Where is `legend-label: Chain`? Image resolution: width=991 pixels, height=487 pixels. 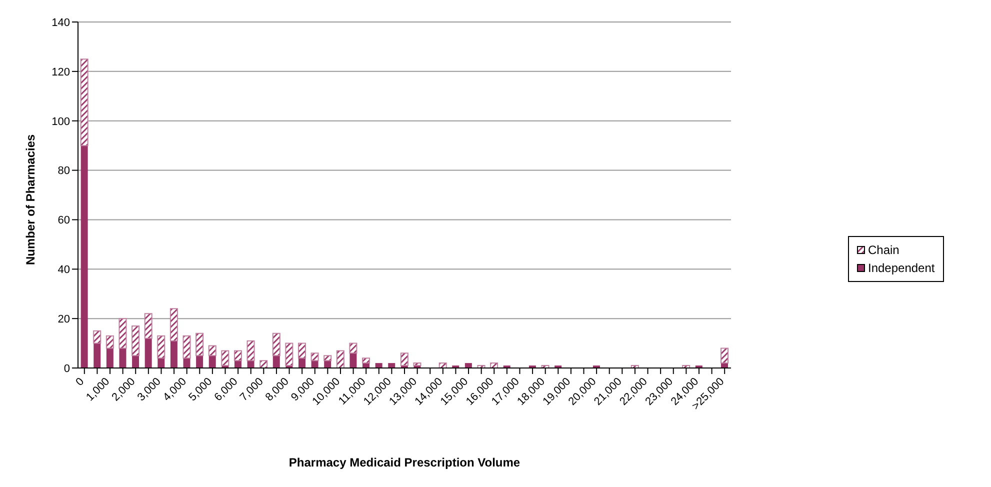 legend-label: Chain is located at coordinates (884, 250).